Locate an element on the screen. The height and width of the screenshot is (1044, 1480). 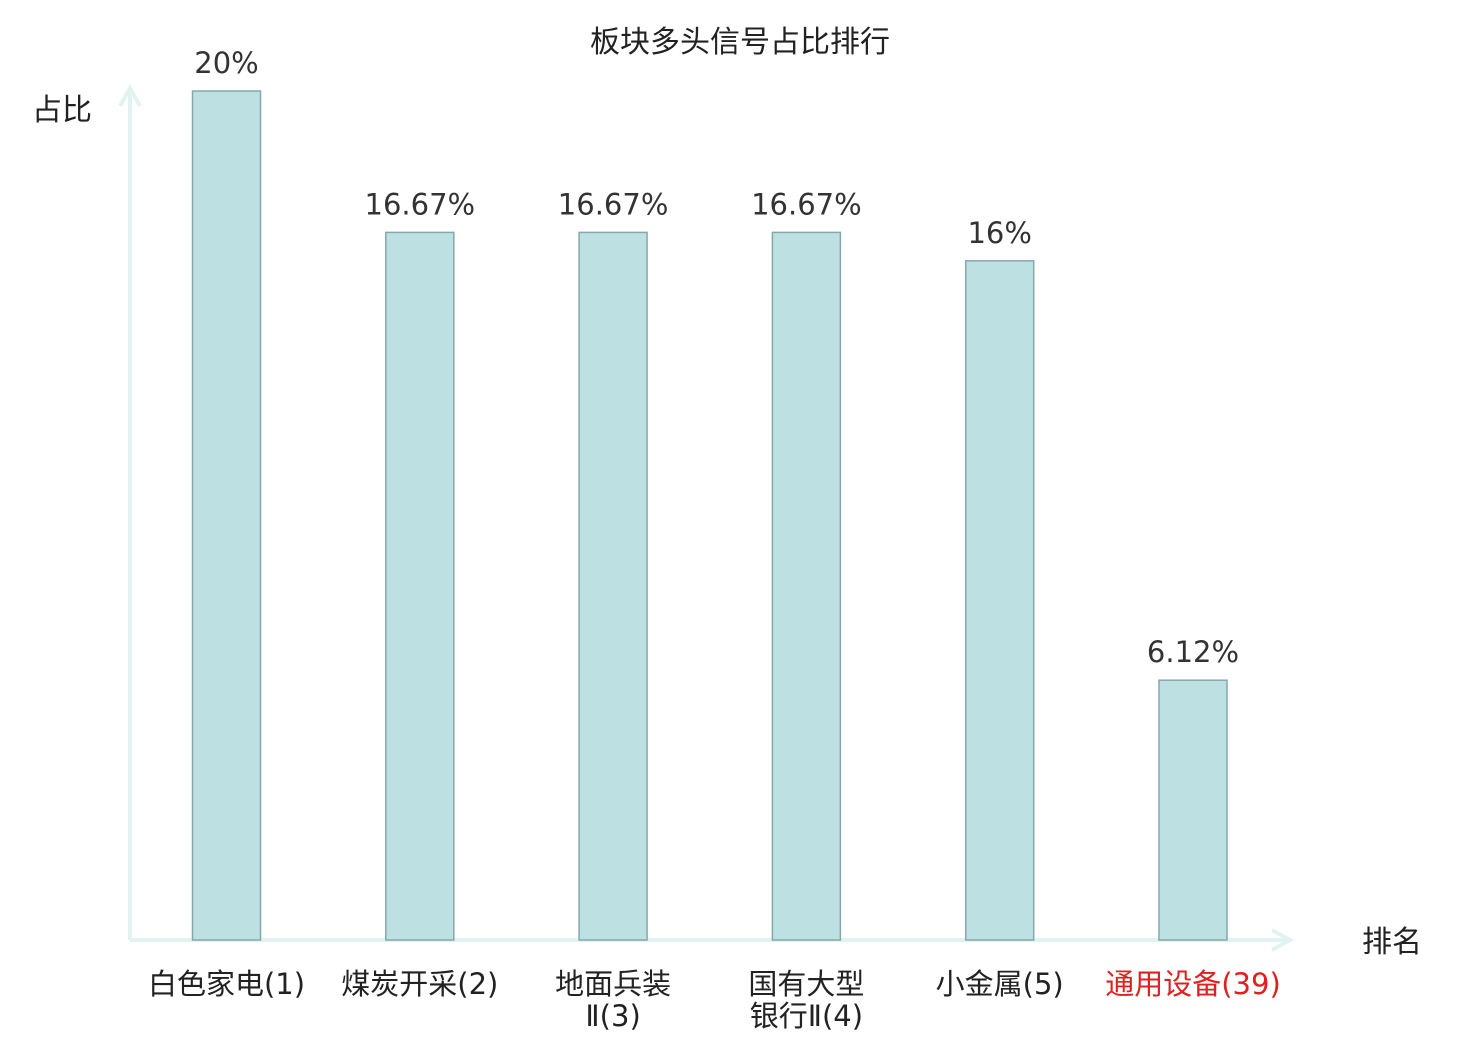
bar-value-label: 6.12% is located at coordinates (1193, 652).